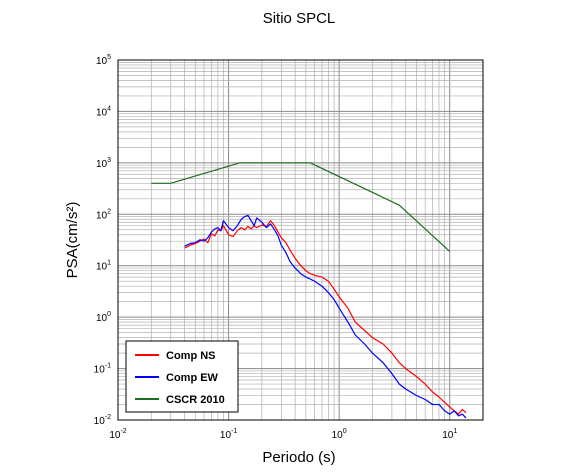 The width and height of the screenshot is (586, 475). I want to click on chart-title: Sitio SPCL, so click(299, 18).